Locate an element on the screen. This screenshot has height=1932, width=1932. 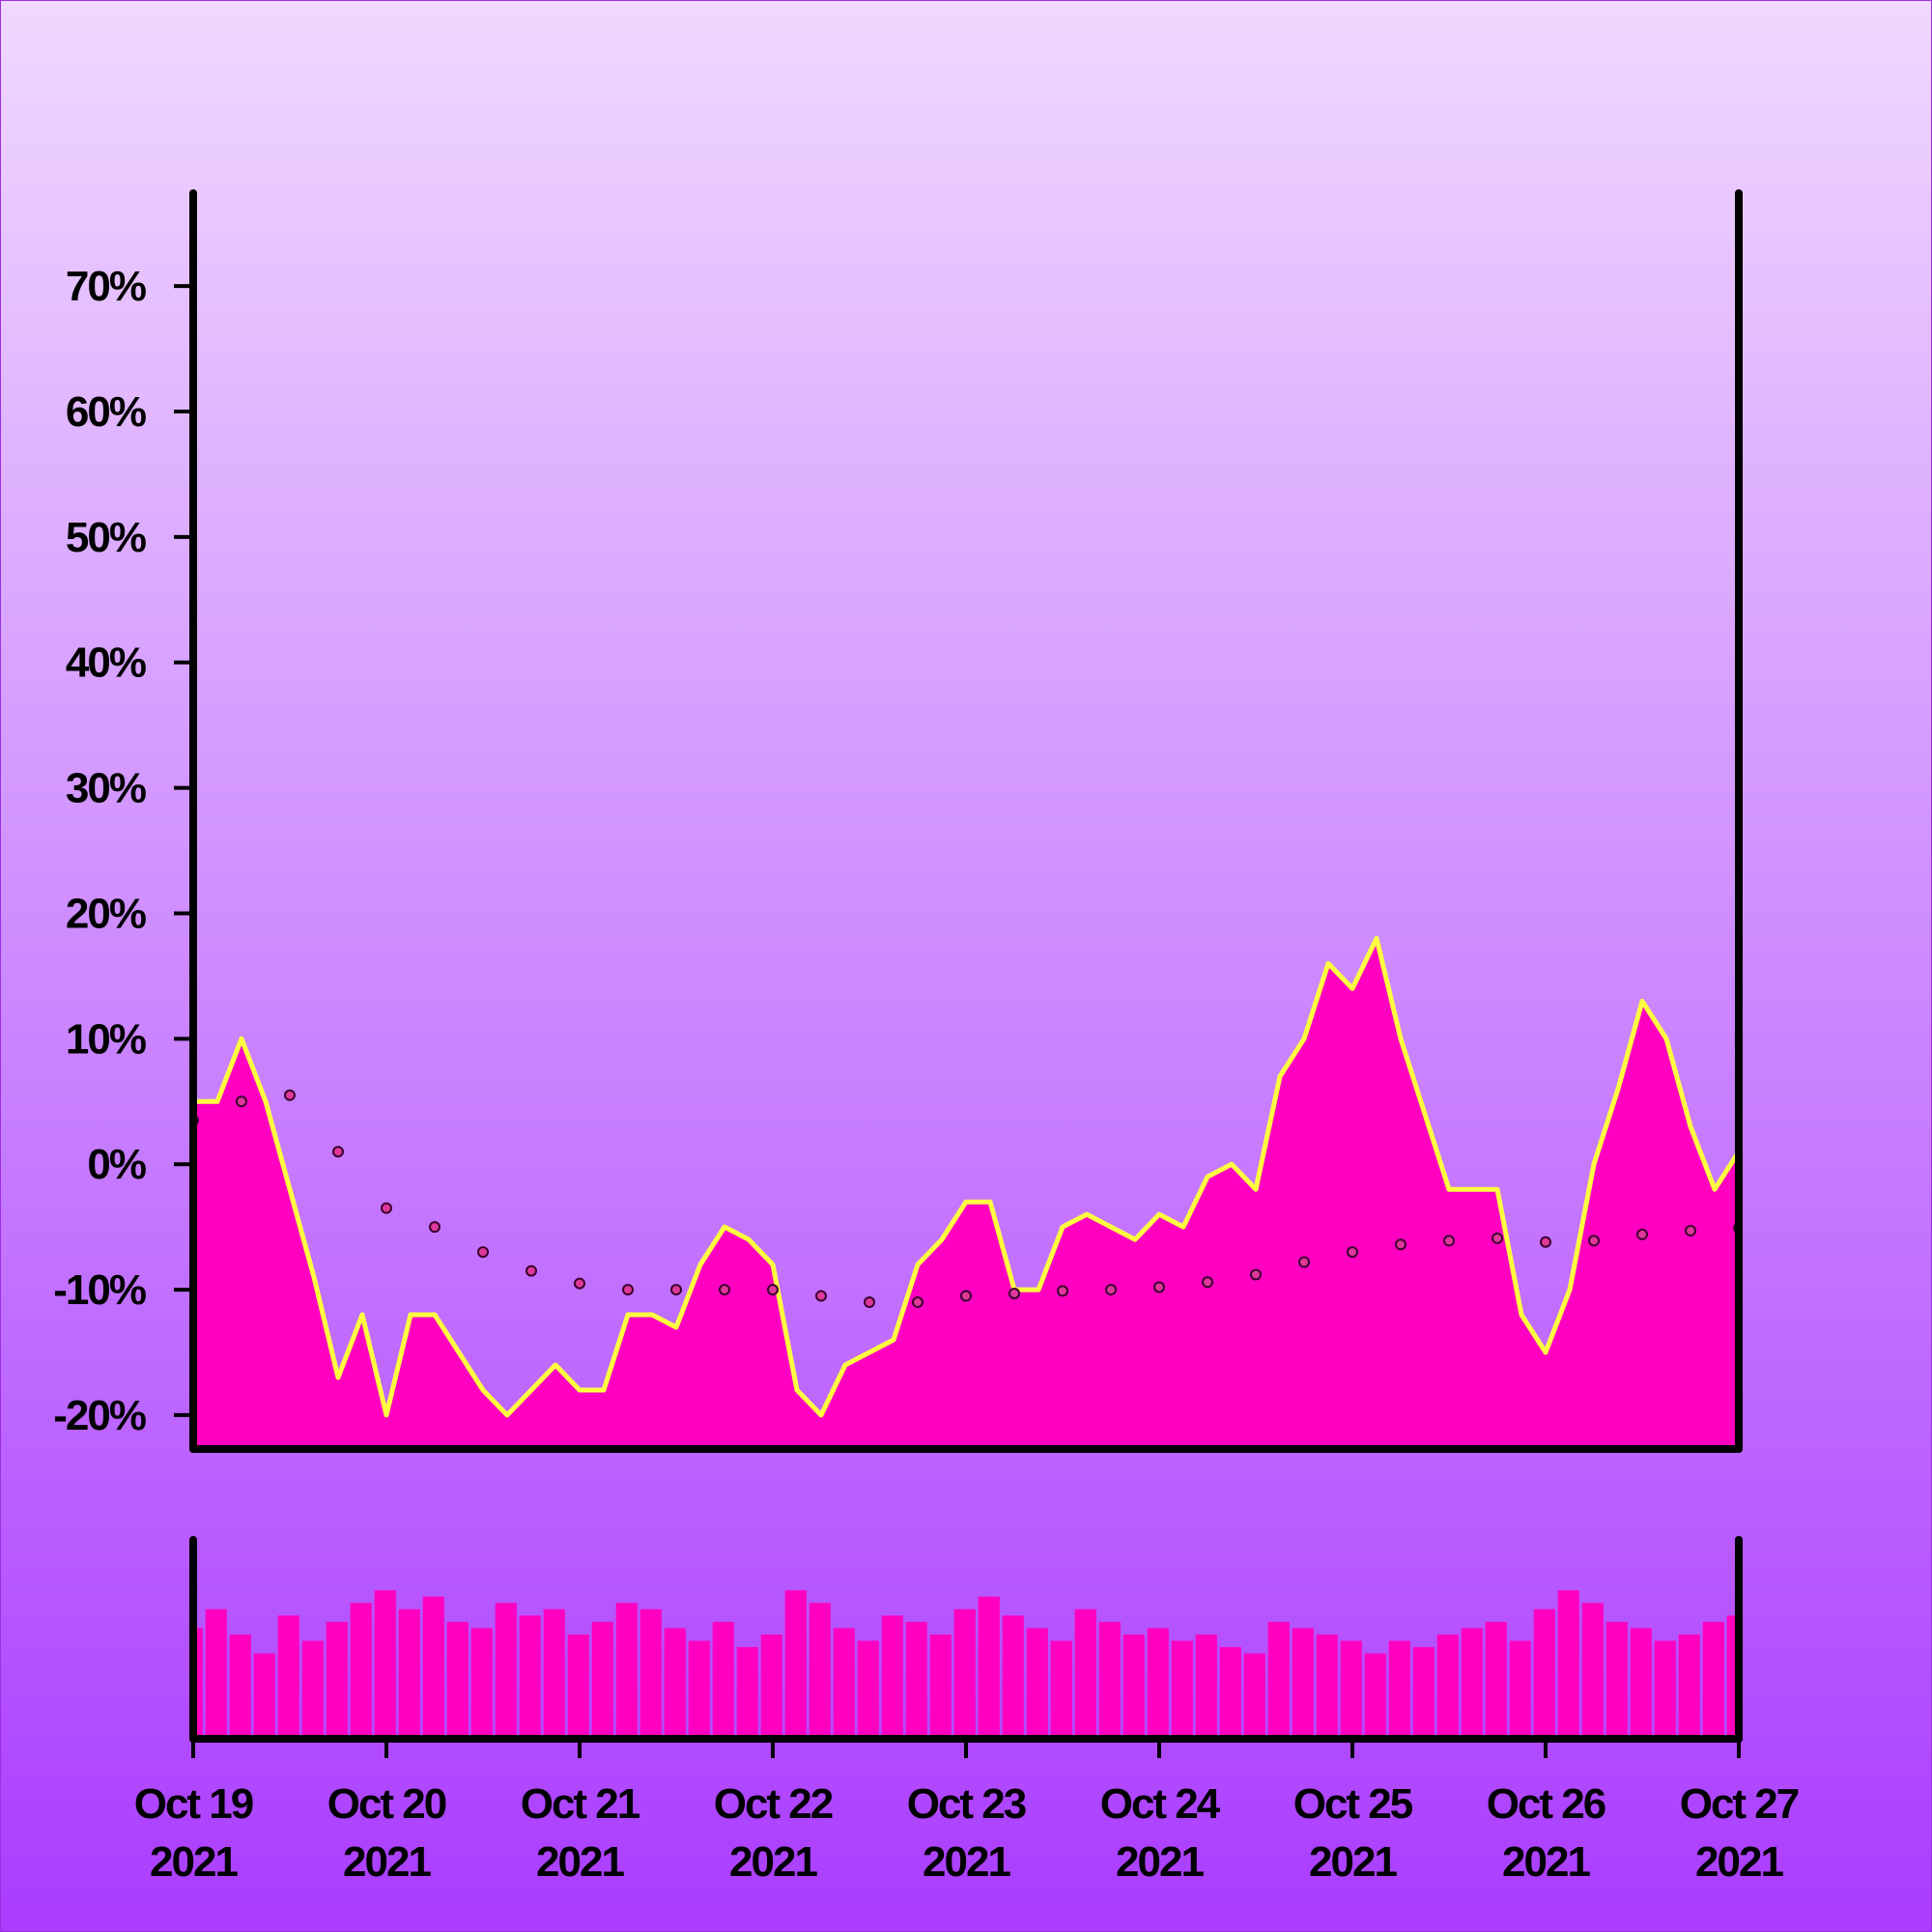
x-tick-label: Oct 19 is located at coordinates (193, 1804).